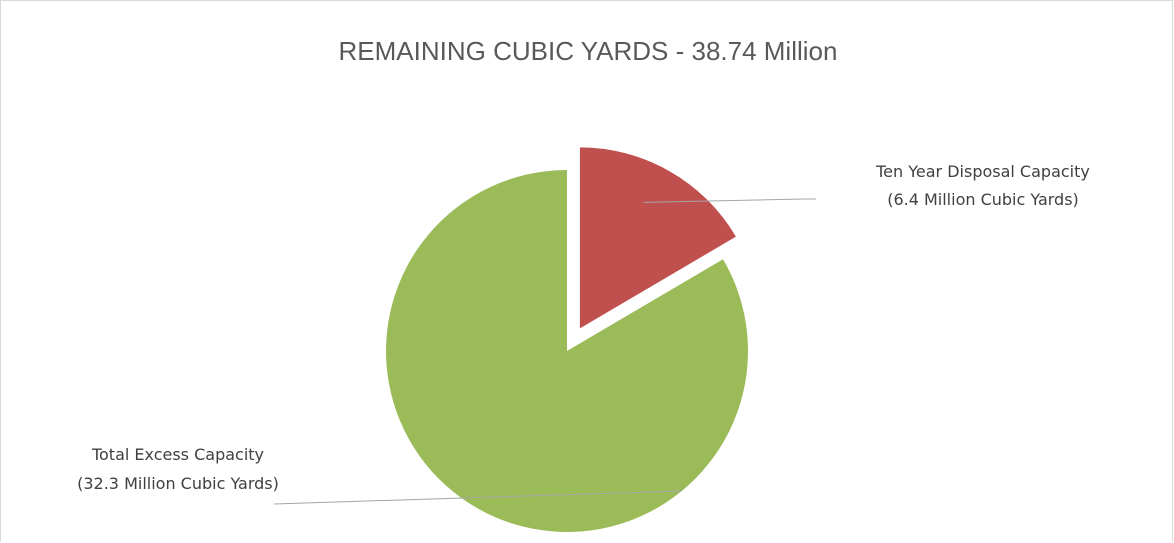  I want to click on slice-label-excess-line2: (32.3 Million Cubic Yards), so click(178, 483).